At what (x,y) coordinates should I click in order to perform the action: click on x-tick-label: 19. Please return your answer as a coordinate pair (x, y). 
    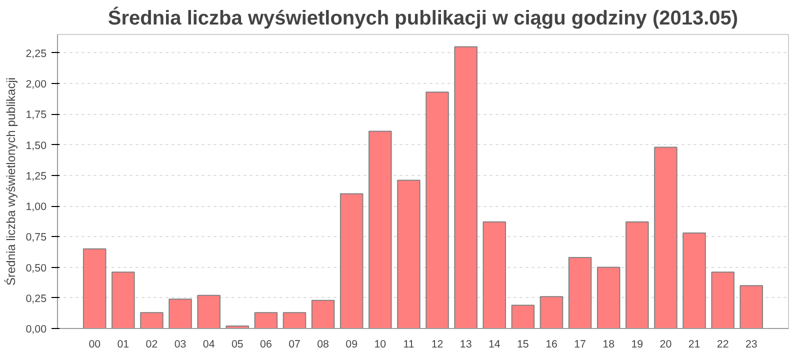
    Looking at the image, I should click on (637, 344).